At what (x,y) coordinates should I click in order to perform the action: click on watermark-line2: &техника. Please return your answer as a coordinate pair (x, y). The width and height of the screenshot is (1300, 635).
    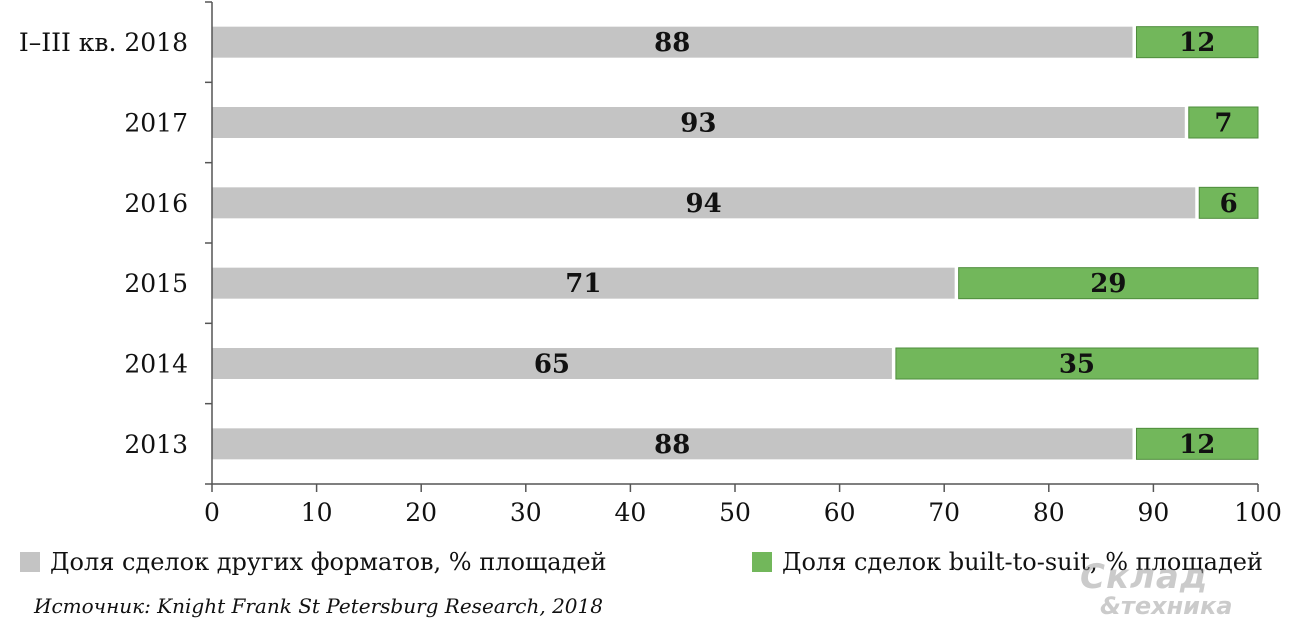
    Looking at the image, I should click on (1166, 606).